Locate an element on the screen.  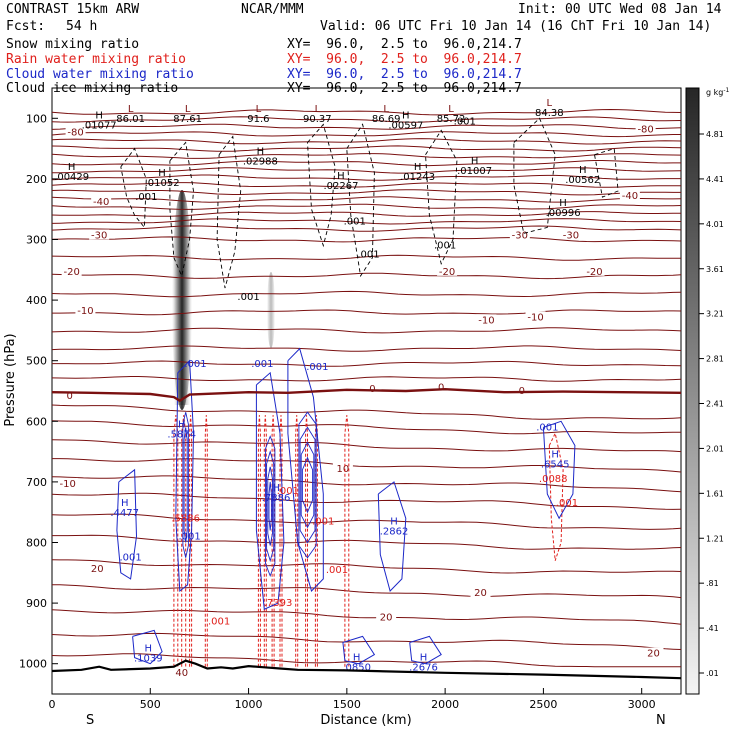
cloud-water-extreme-value: .5874 is located at coordinates (181, 434).